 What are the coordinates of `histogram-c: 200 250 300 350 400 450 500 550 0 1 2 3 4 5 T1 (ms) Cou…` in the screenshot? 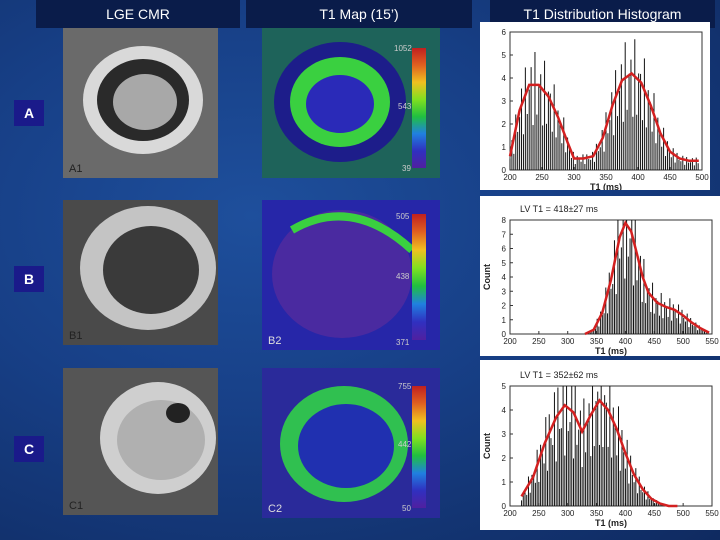 It's located at (600, 445).